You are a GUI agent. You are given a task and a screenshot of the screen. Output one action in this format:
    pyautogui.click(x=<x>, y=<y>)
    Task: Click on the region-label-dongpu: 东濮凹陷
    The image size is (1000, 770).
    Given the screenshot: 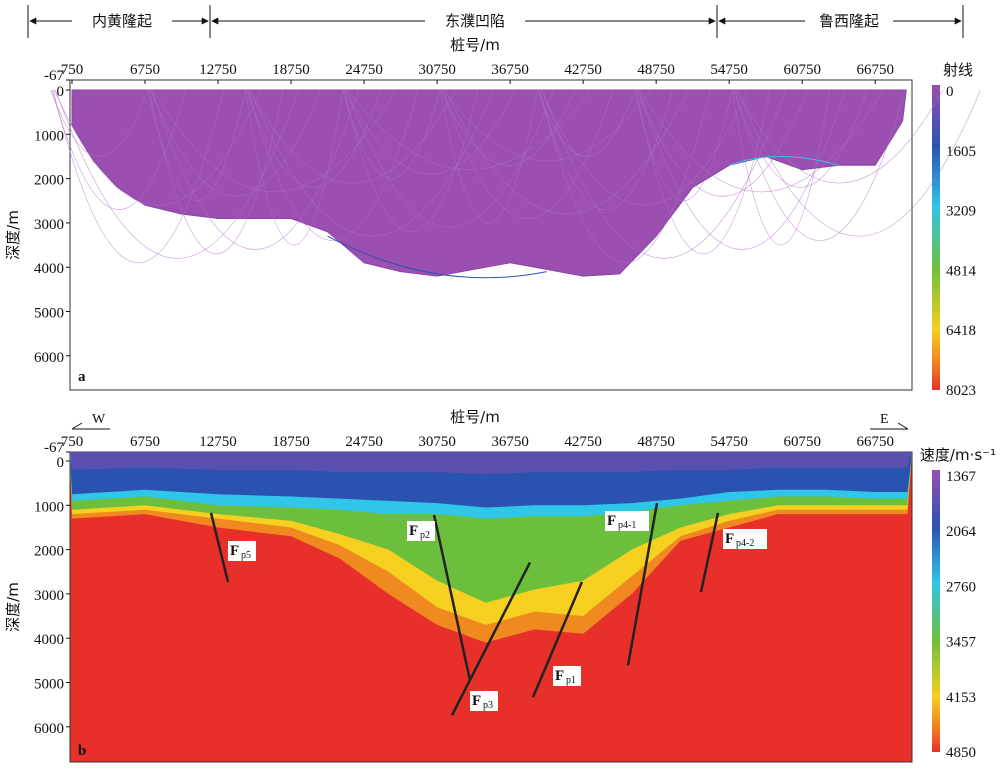 What is the action you would take?
    pyautogui.click(x=475, y=21)
    